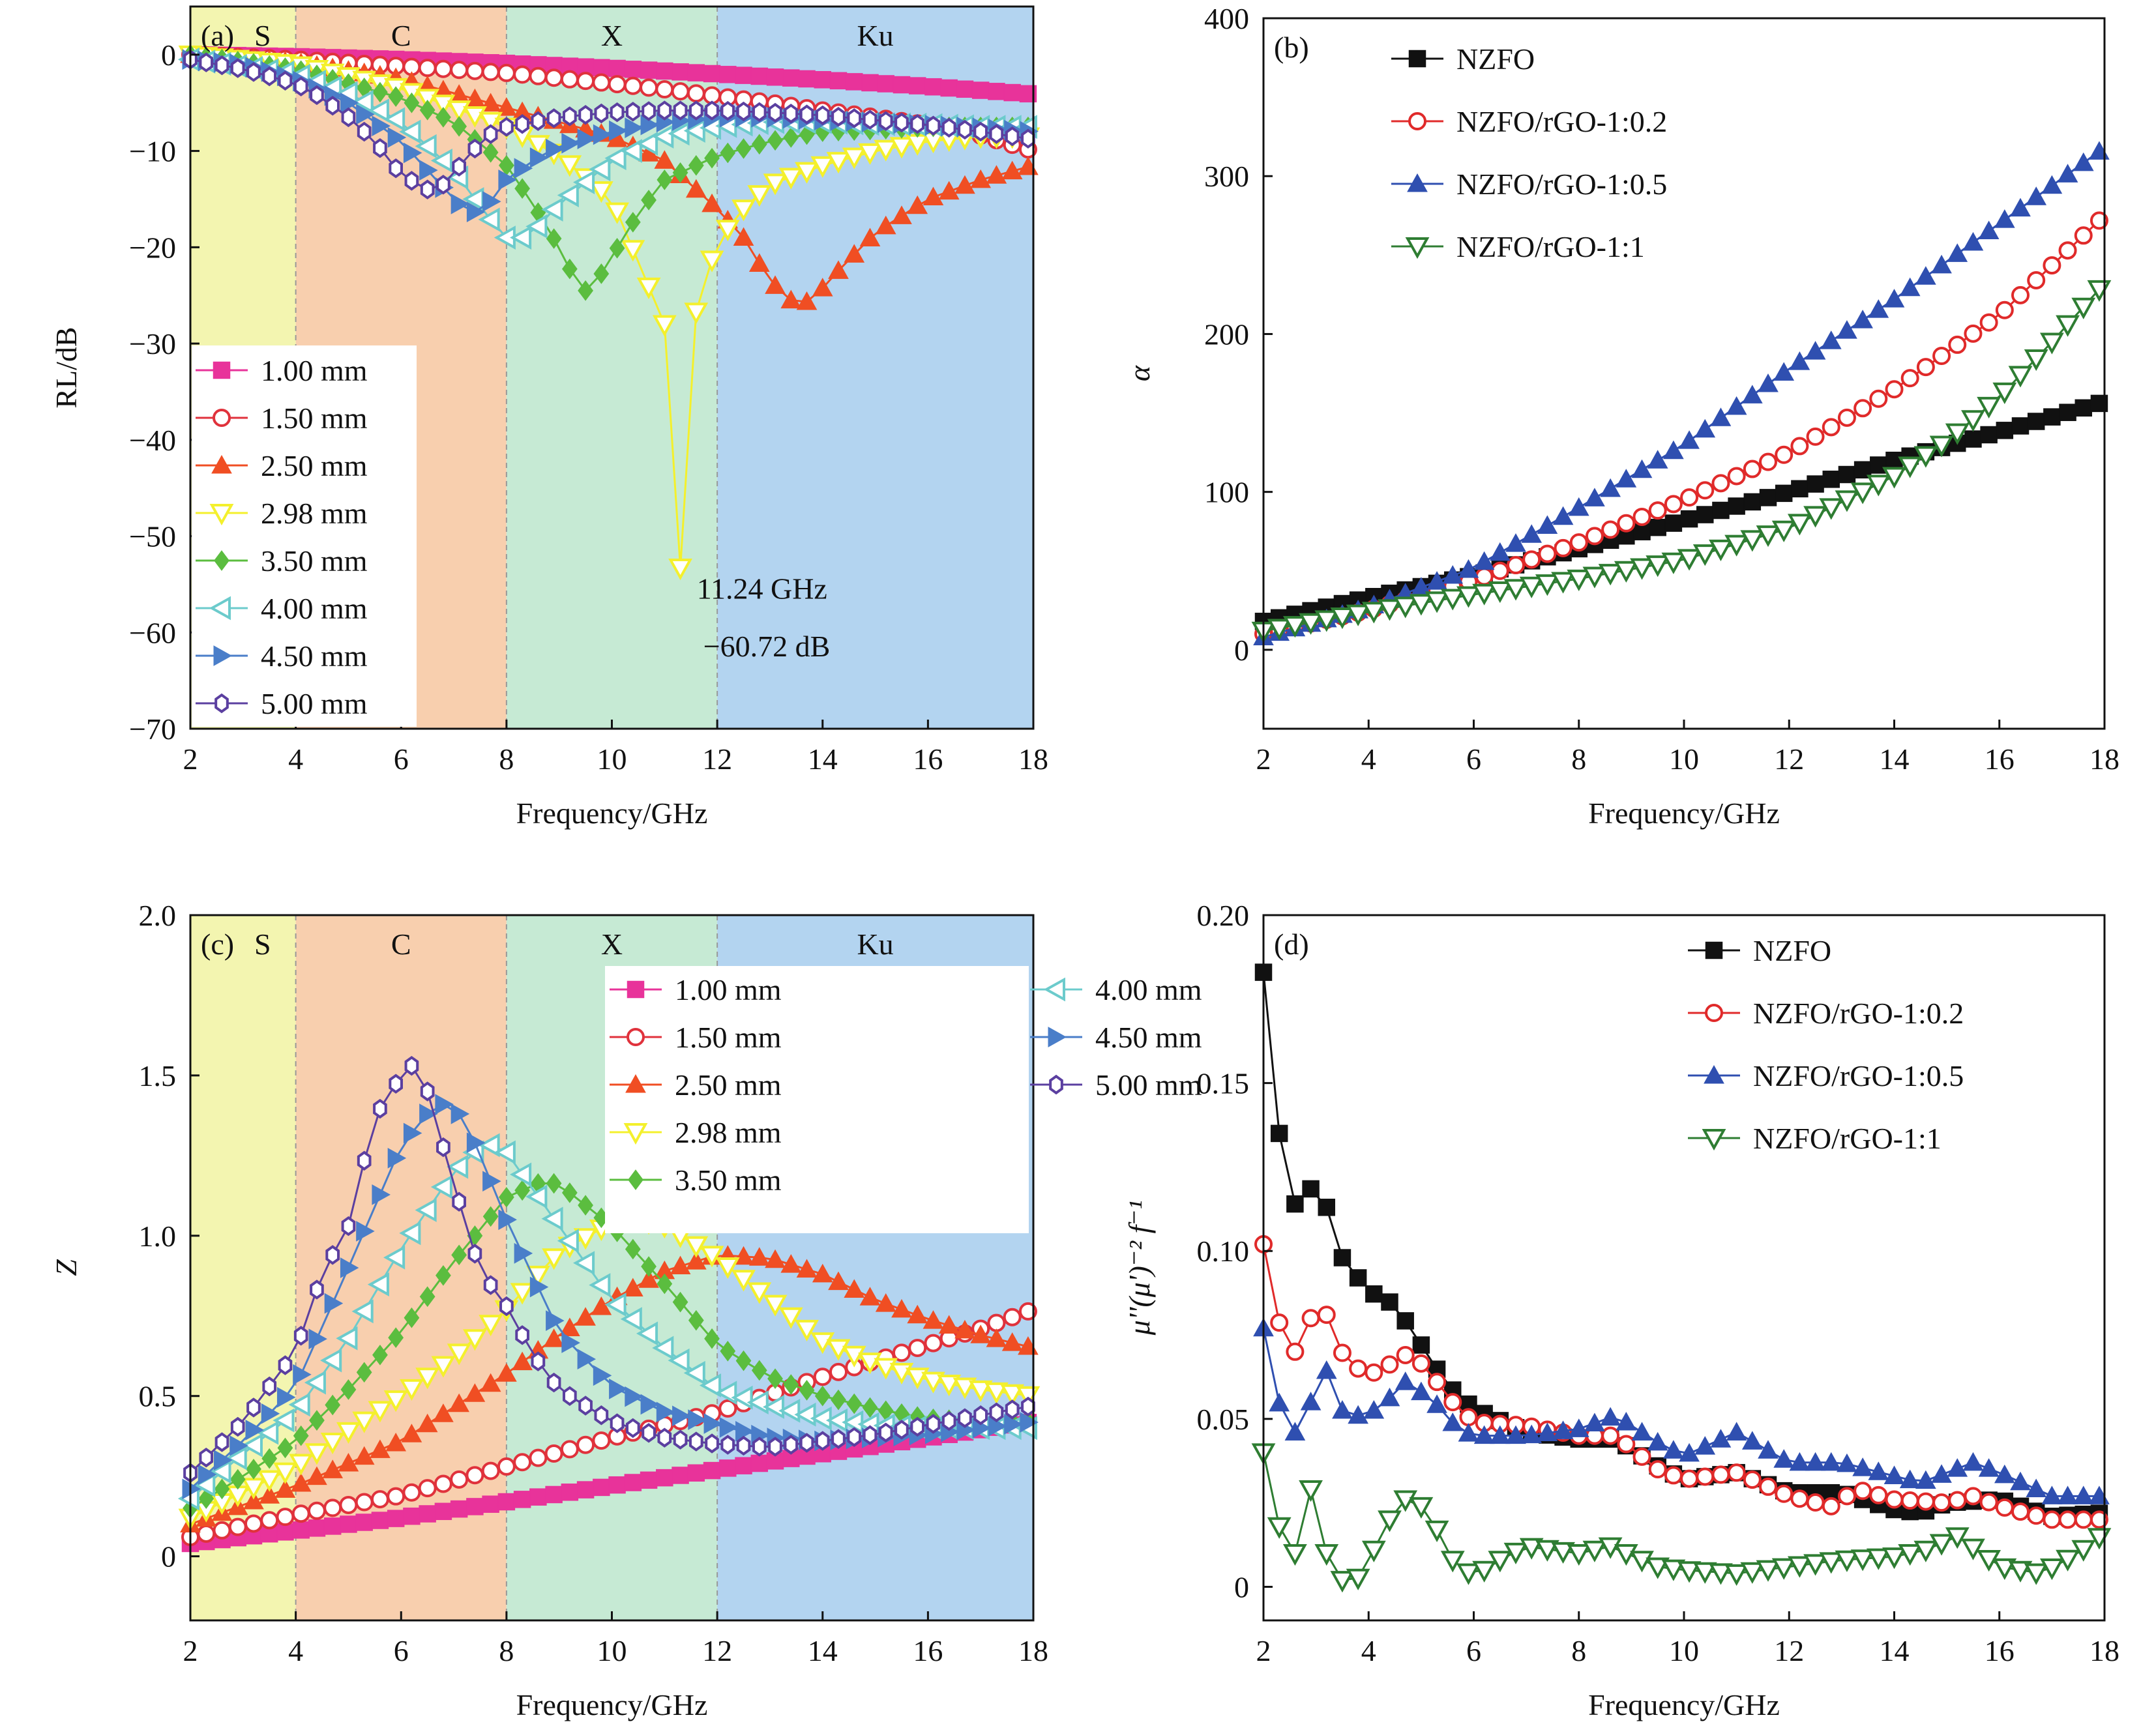 This screenshot has height=1726, width=2156. What do you see at coordinates (314, 465) in the screenshot?
I see `legend-label: 2.50 mm` at bounding box center [314, 465].